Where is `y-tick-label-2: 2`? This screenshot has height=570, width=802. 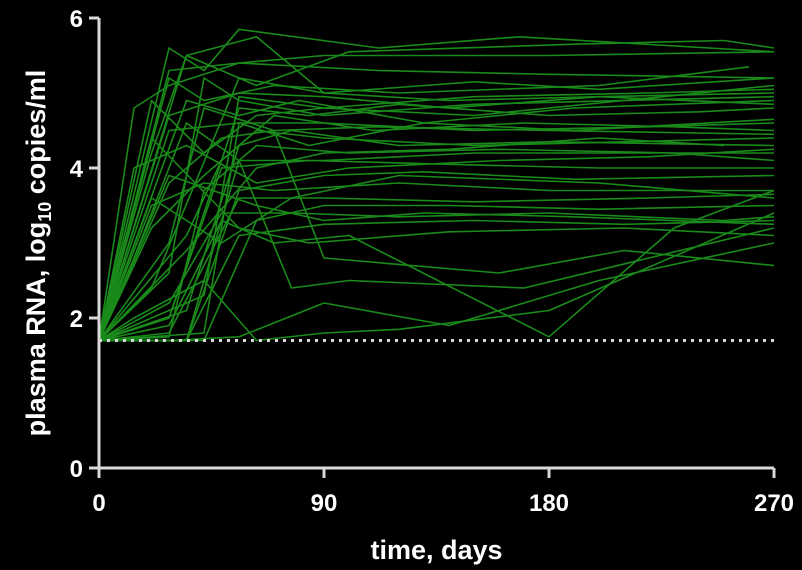 y-tick-label-2: 2 is located at coordinates (76, 319).